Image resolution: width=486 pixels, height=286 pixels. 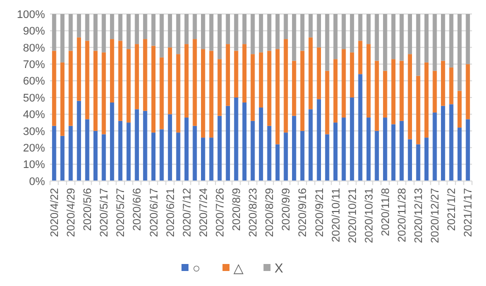 I want to click on x-tick-label: 2020/10/31, so click(x=369, y=216).